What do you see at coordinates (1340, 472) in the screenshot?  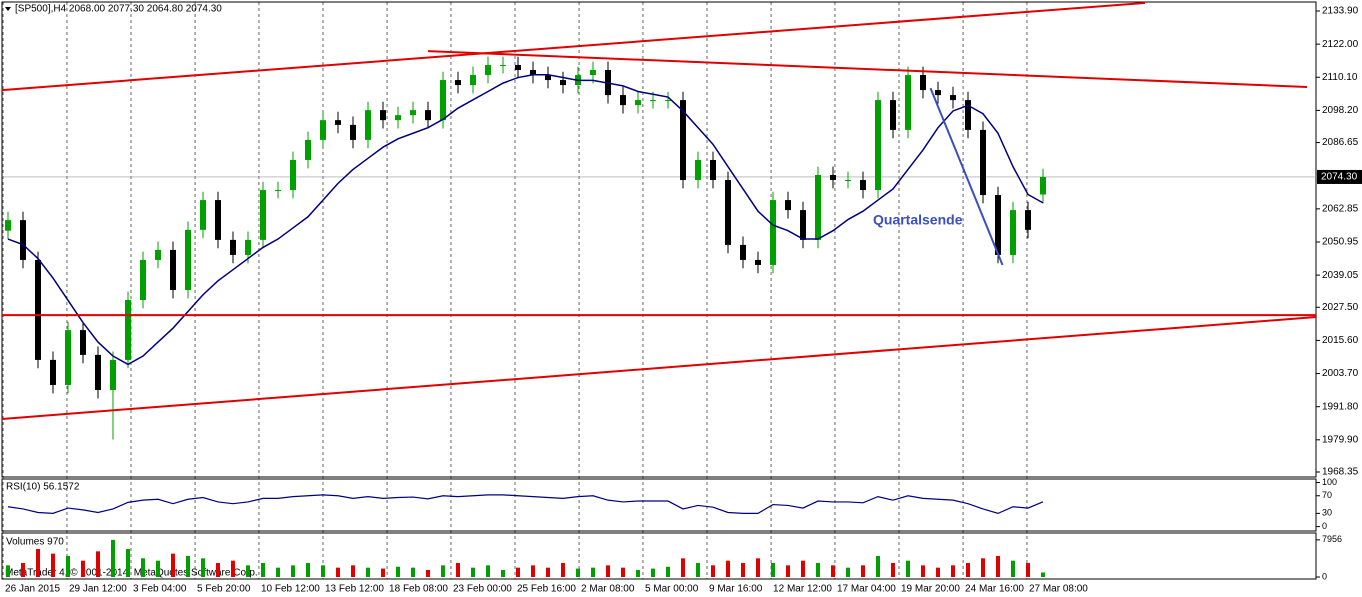 I see `y-tick-label: 1968.35` at bounding box center [1340, 472].